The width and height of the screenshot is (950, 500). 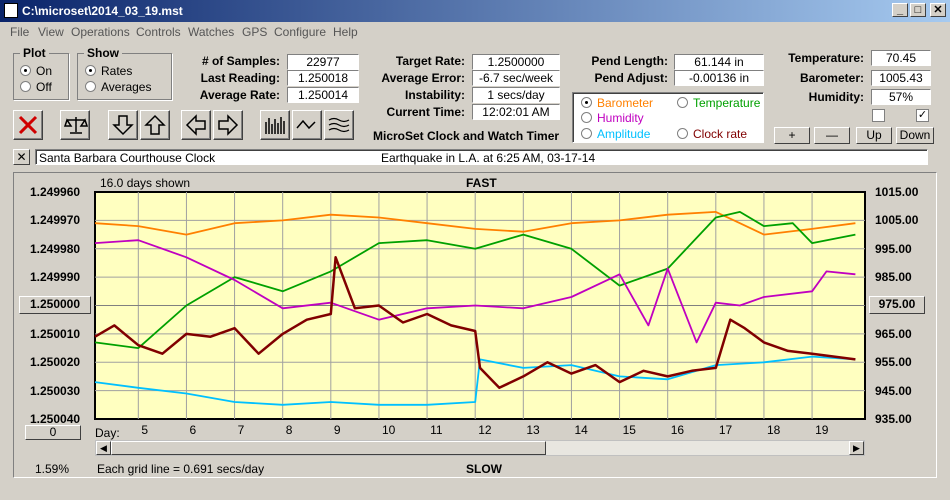 What do you see at coordinates (44, 71) in the screenshot?
I see `plot-on-label: On` at bounding box center [44, 71].